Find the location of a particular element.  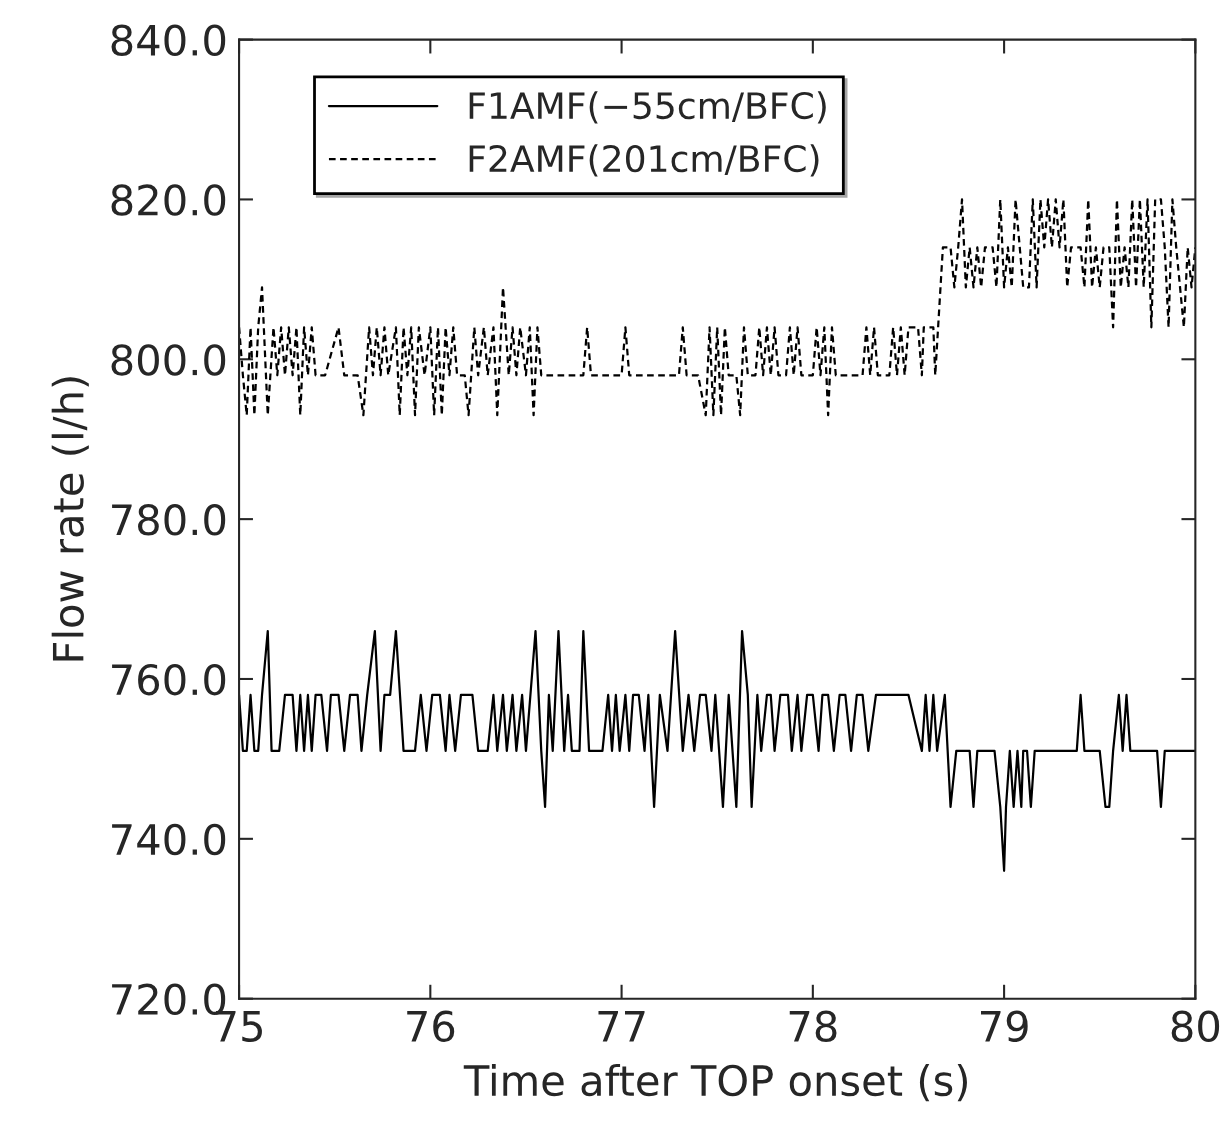

y-tick-label: 800.0 is located at coordinates (168, 360).